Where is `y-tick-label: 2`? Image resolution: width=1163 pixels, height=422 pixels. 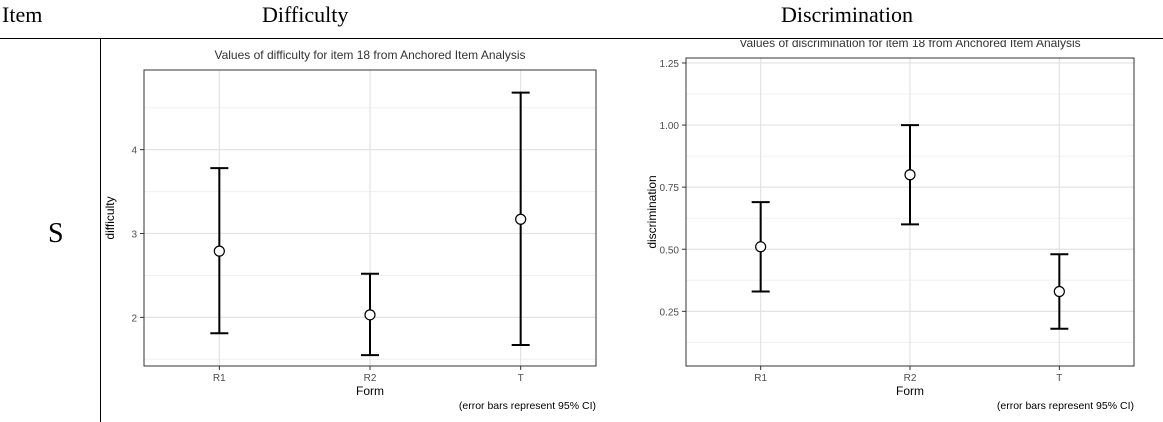
y-tick-label: 2 is located at coordinates (134, 318).